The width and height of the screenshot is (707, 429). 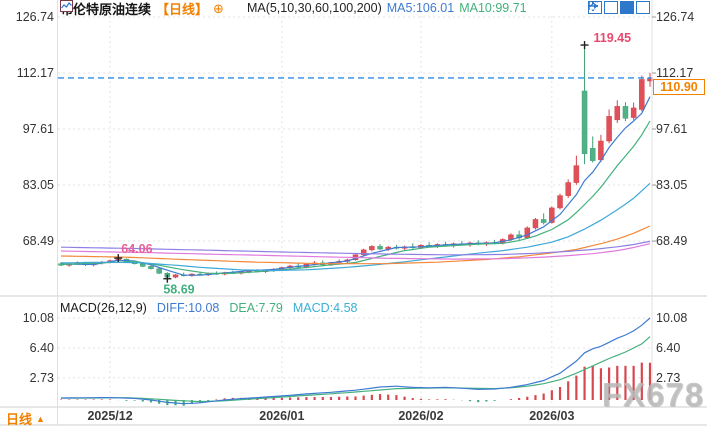 I want to click on x-axis-label: 2026/03, so click(x=552, y=416).